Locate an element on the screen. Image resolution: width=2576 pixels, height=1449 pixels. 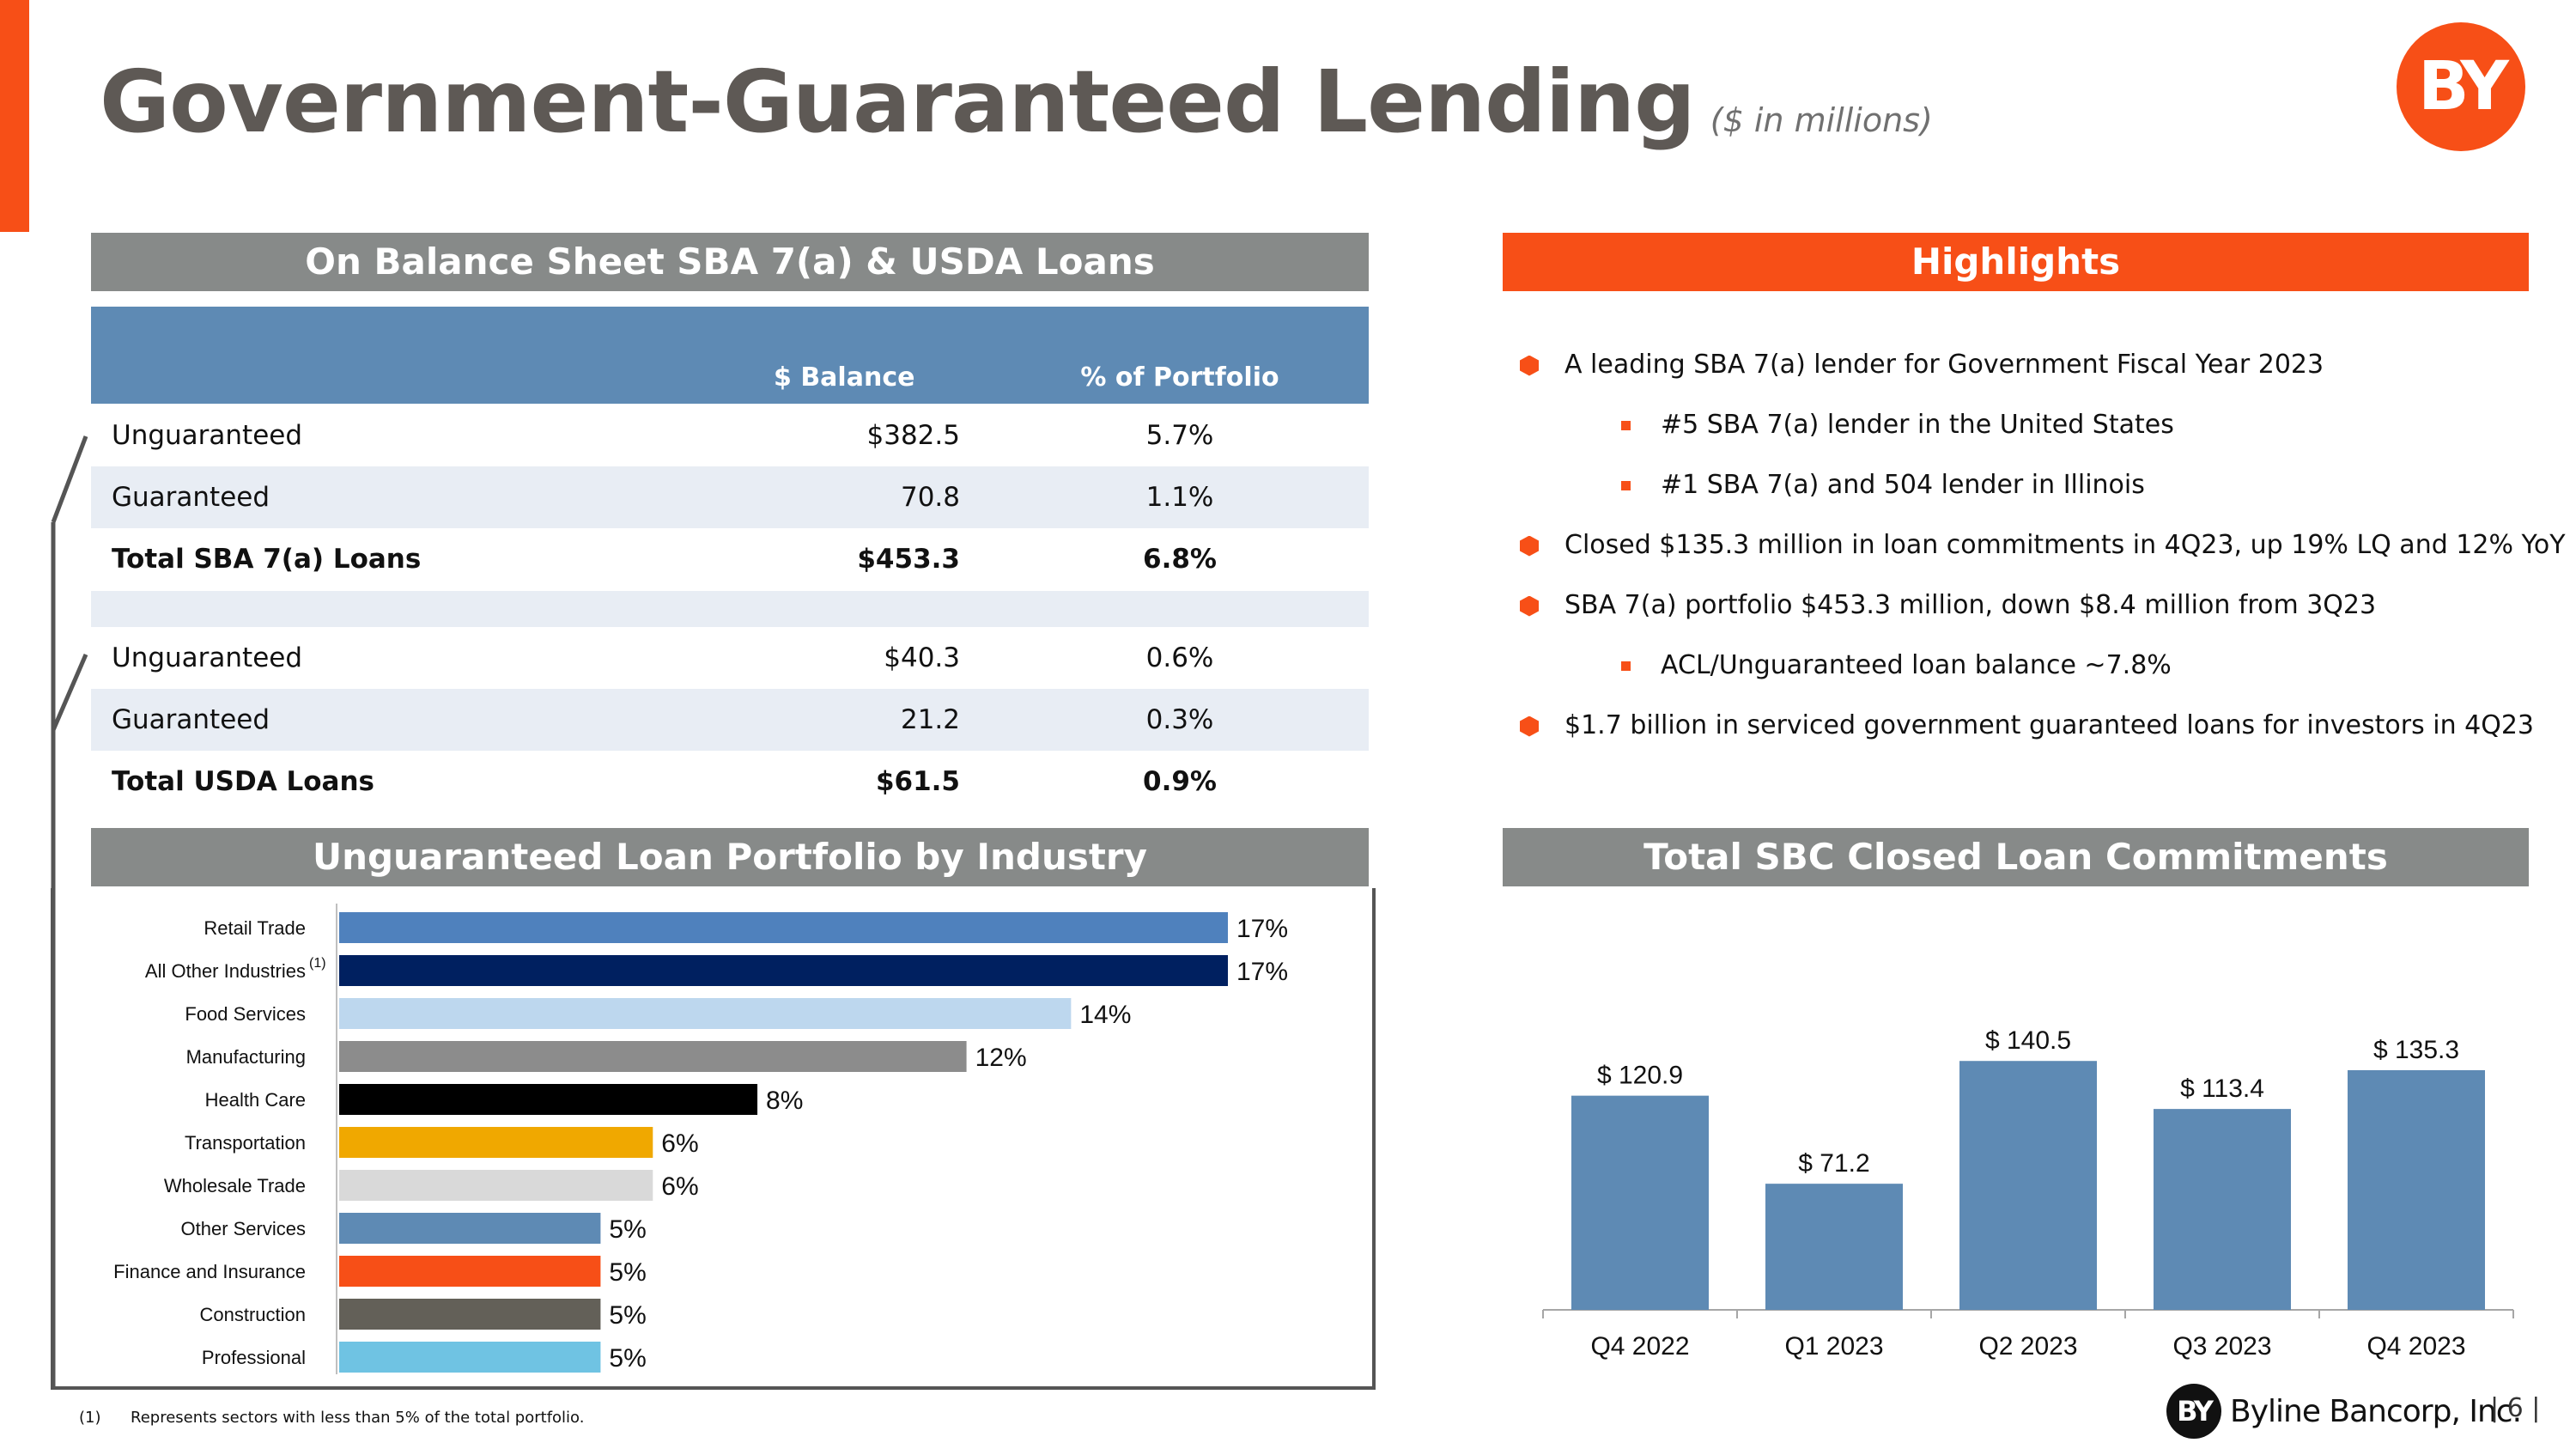
row-balance: 70.8 is located at coordinates (930, 497).